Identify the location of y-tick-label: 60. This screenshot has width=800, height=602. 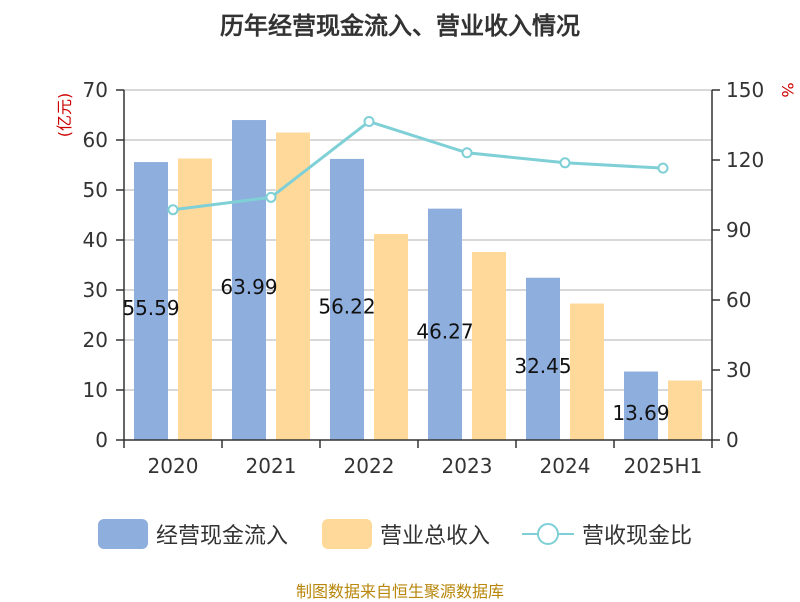
(95, 140).